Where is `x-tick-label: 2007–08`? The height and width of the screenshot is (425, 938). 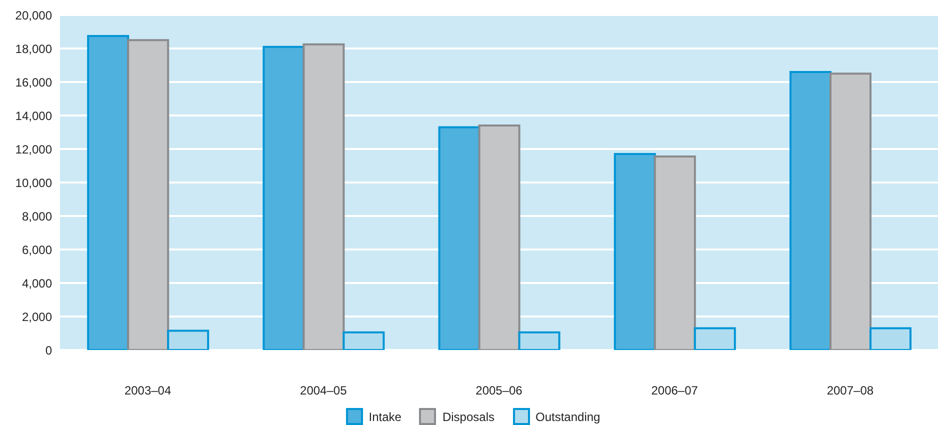 x-tick-label: 2007–08 is located at coordinates (850, 391).